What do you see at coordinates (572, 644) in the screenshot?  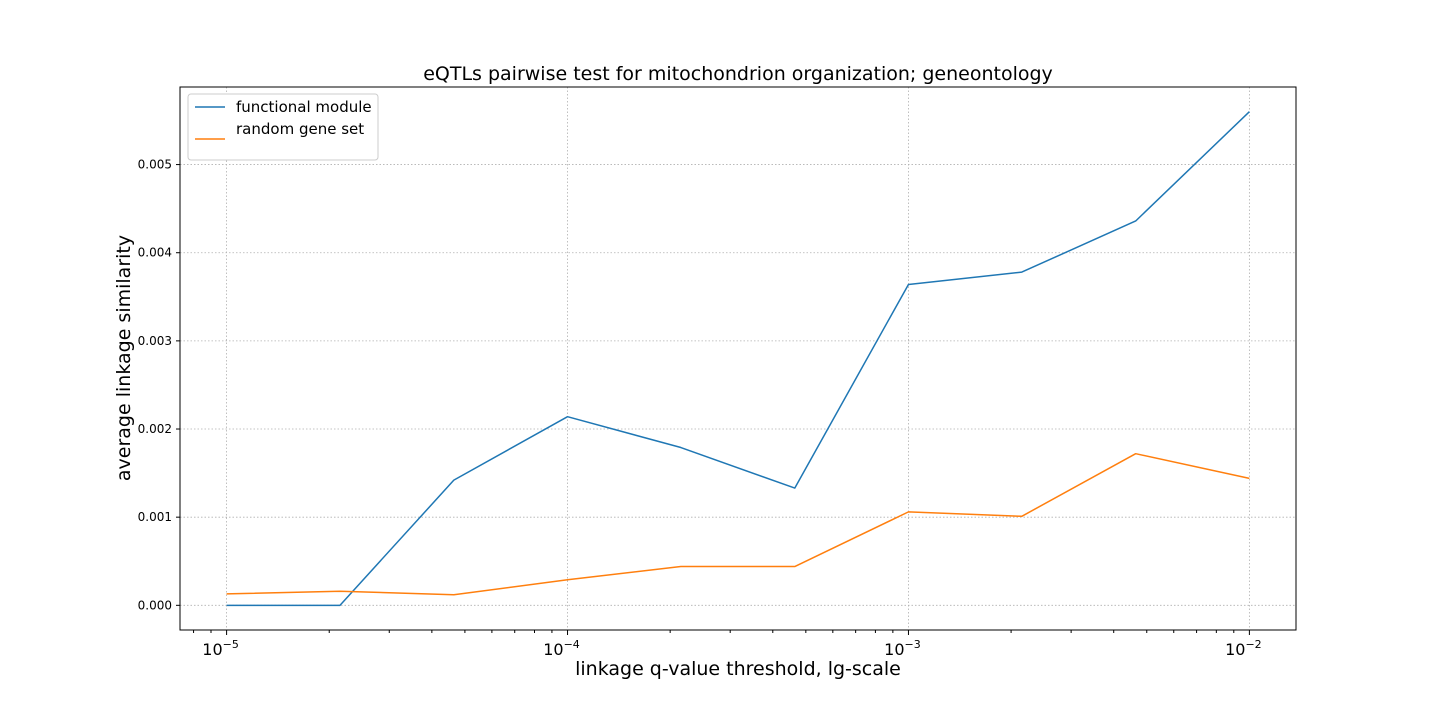 I see `x-tick-exponent: −4` at bounding box center [572, 644].